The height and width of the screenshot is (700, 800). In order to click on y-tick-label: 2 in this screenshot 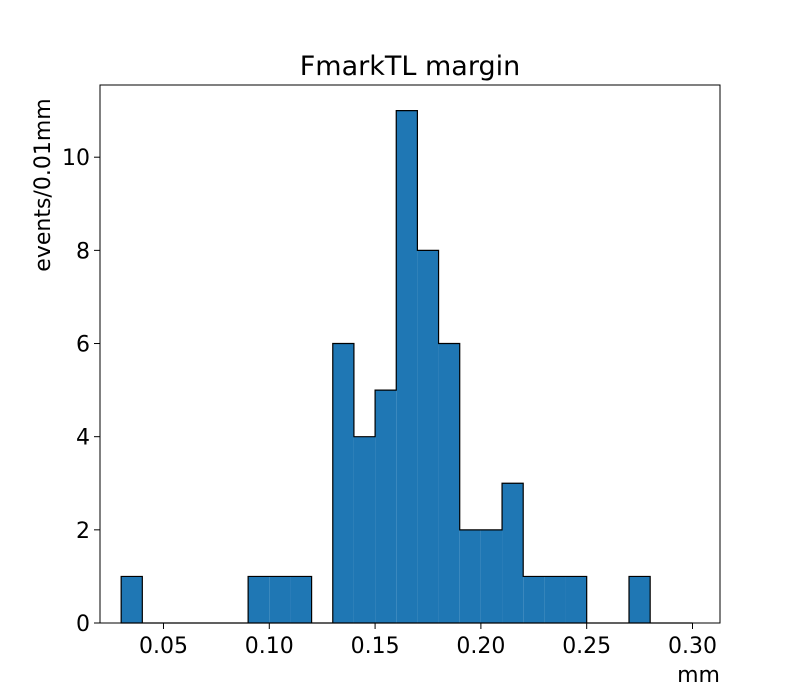, I will do `click(83, 531)`.